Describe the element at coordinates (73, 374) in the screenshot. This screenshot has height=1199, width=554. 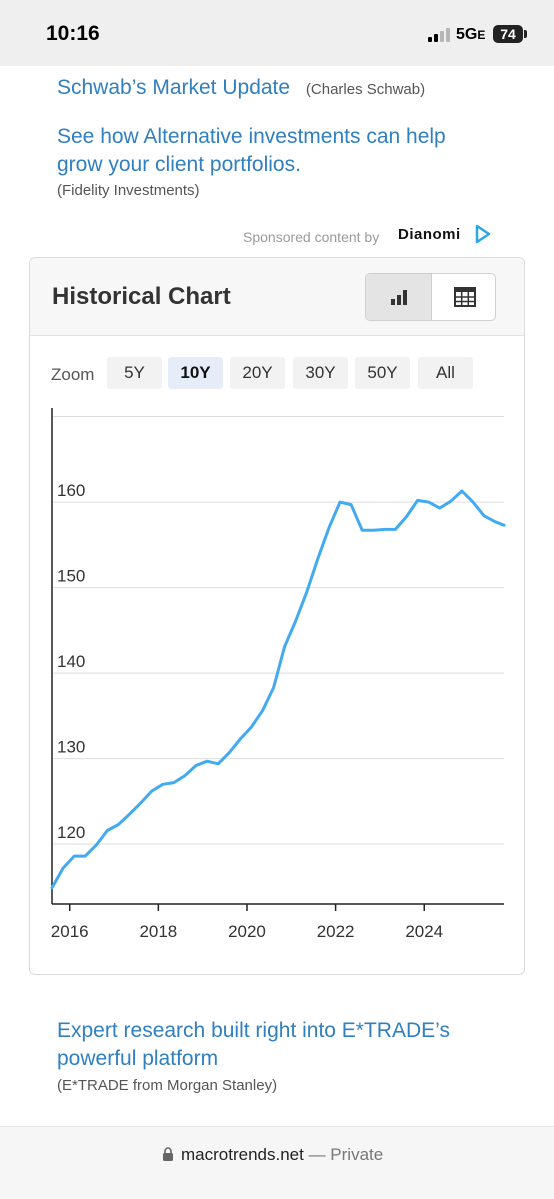
I see `zoom-label: Zoom` at that location.